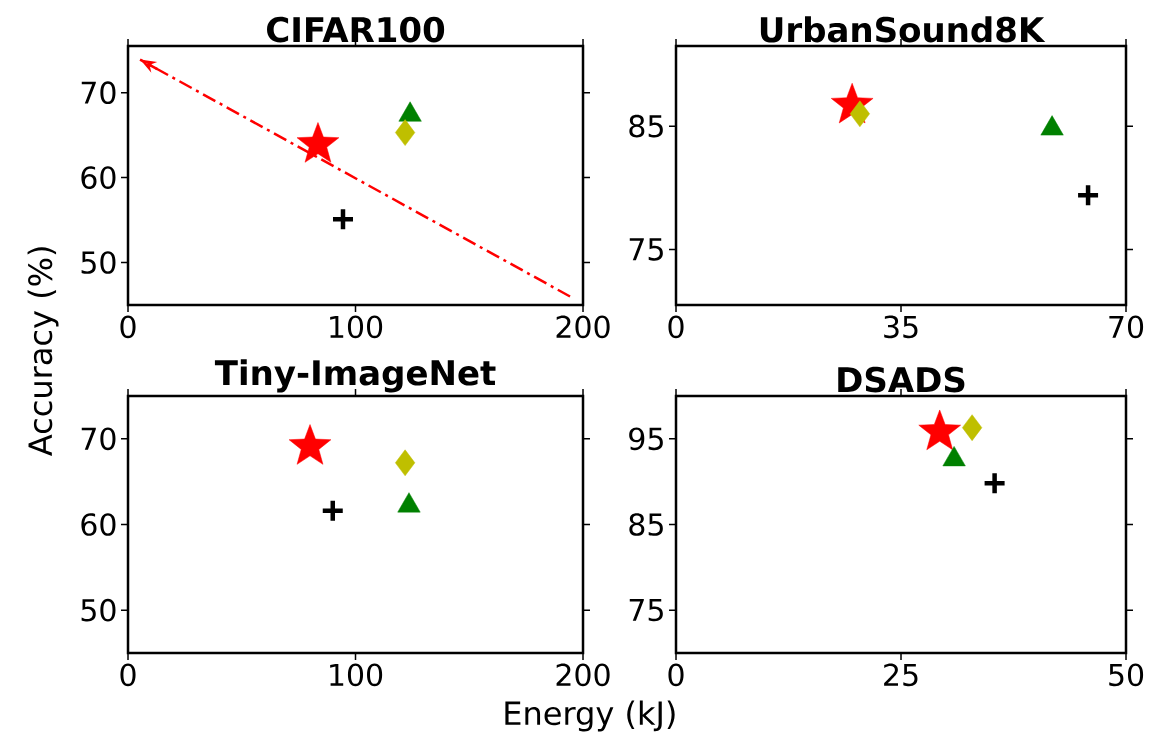 The width and height of the screenshot is (1166, 743). I want to click on chart-title: CIFAR100, so click(356, 29).